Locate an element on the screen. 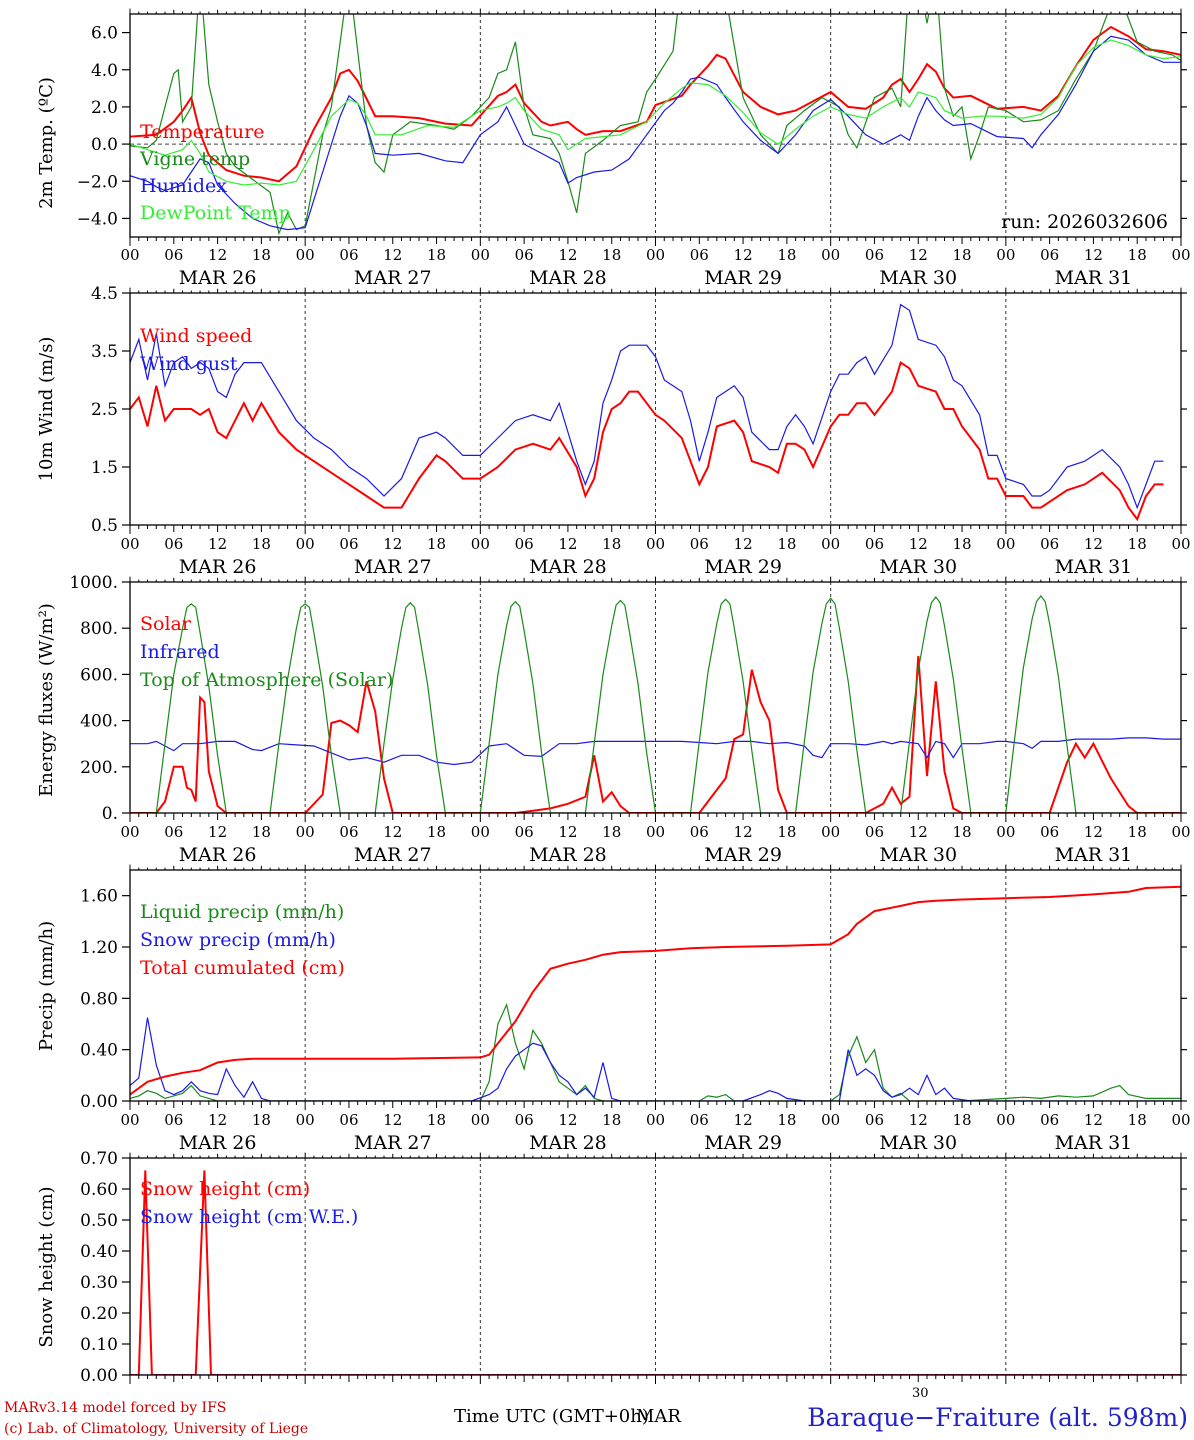  legend-entry: Vigne temp is located at coordinates (194, 159).